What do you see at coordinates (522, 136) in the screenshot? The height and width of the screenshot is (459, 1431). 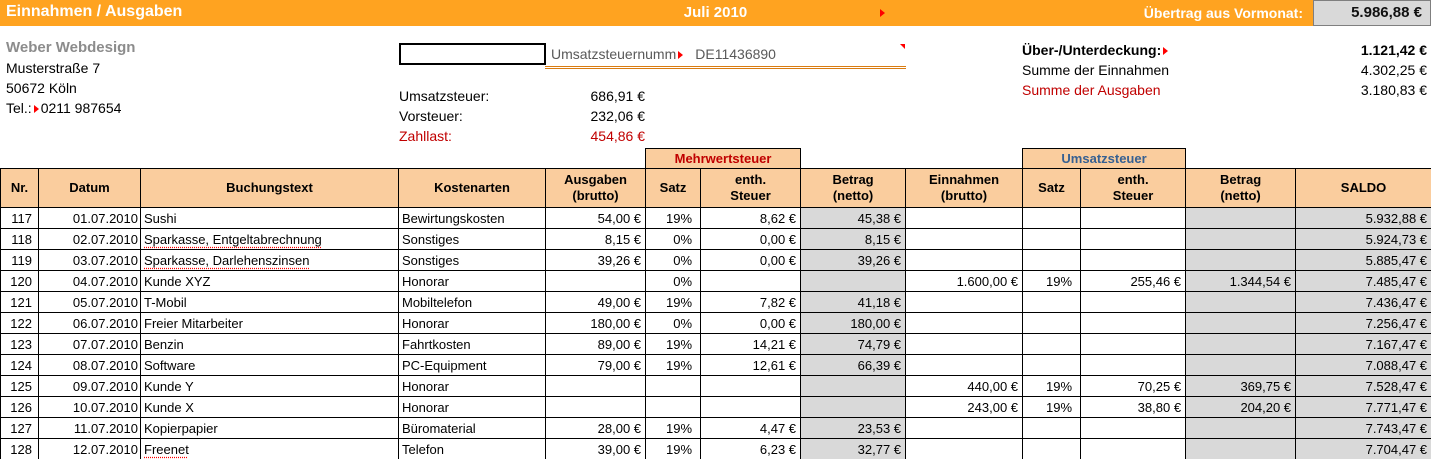 I see `zahllast-row: Zahllast: 454,86 €` at bounding box center [522, 136].